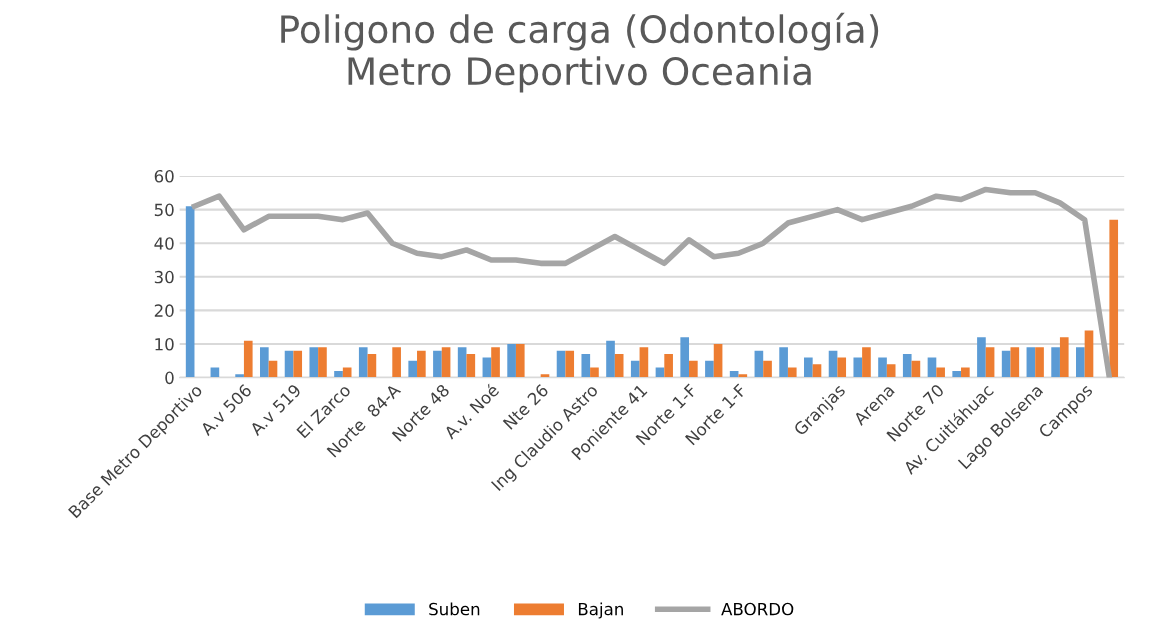  Describe the element at coordinates (580, 52) in the screenshot. I see `chart-title: Poligono de carga (Odontología) Metro Deportivo Oceania` at that location.